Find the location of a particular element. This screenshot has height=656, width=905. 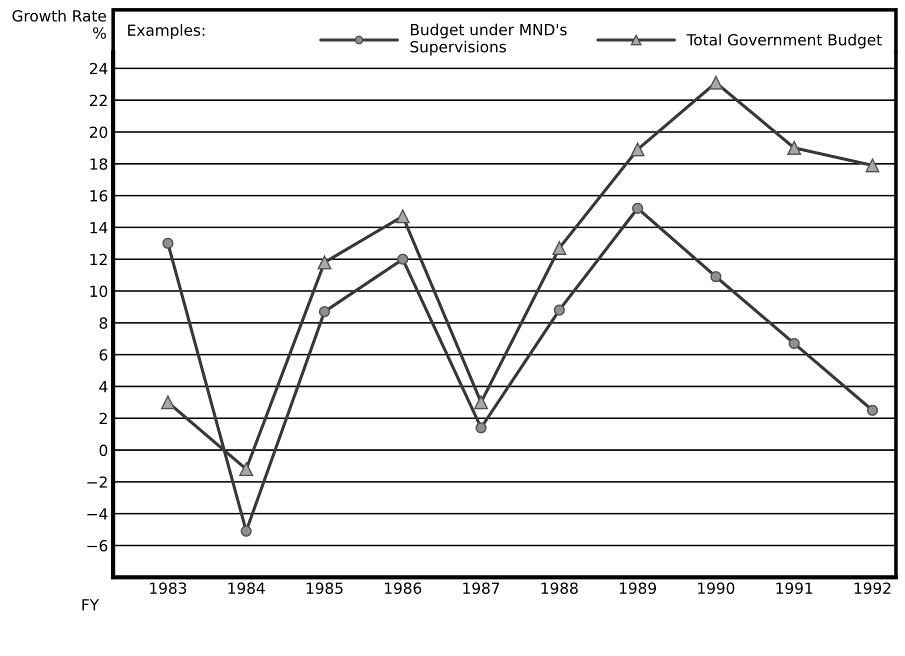

x-tick-label: 1987 is located at coordinates (481, 588).